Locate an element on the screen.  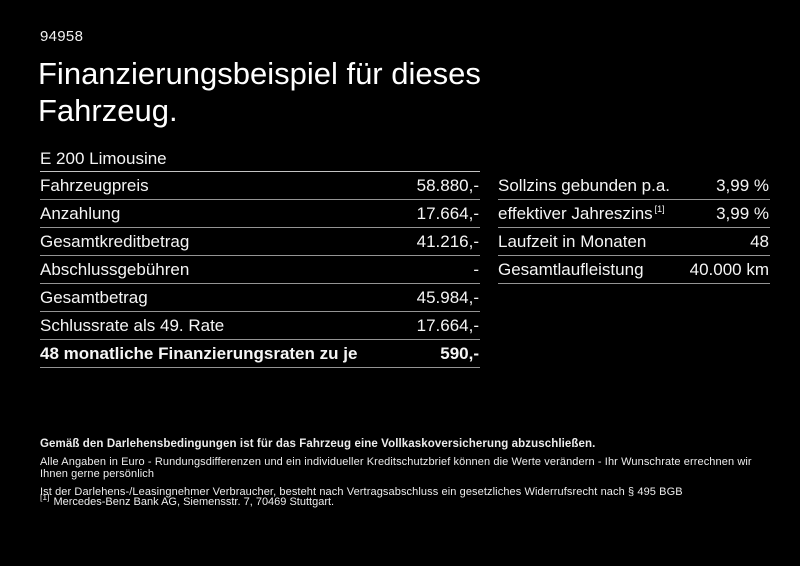
row-value: 590,- is located at coordinates (459, 353).